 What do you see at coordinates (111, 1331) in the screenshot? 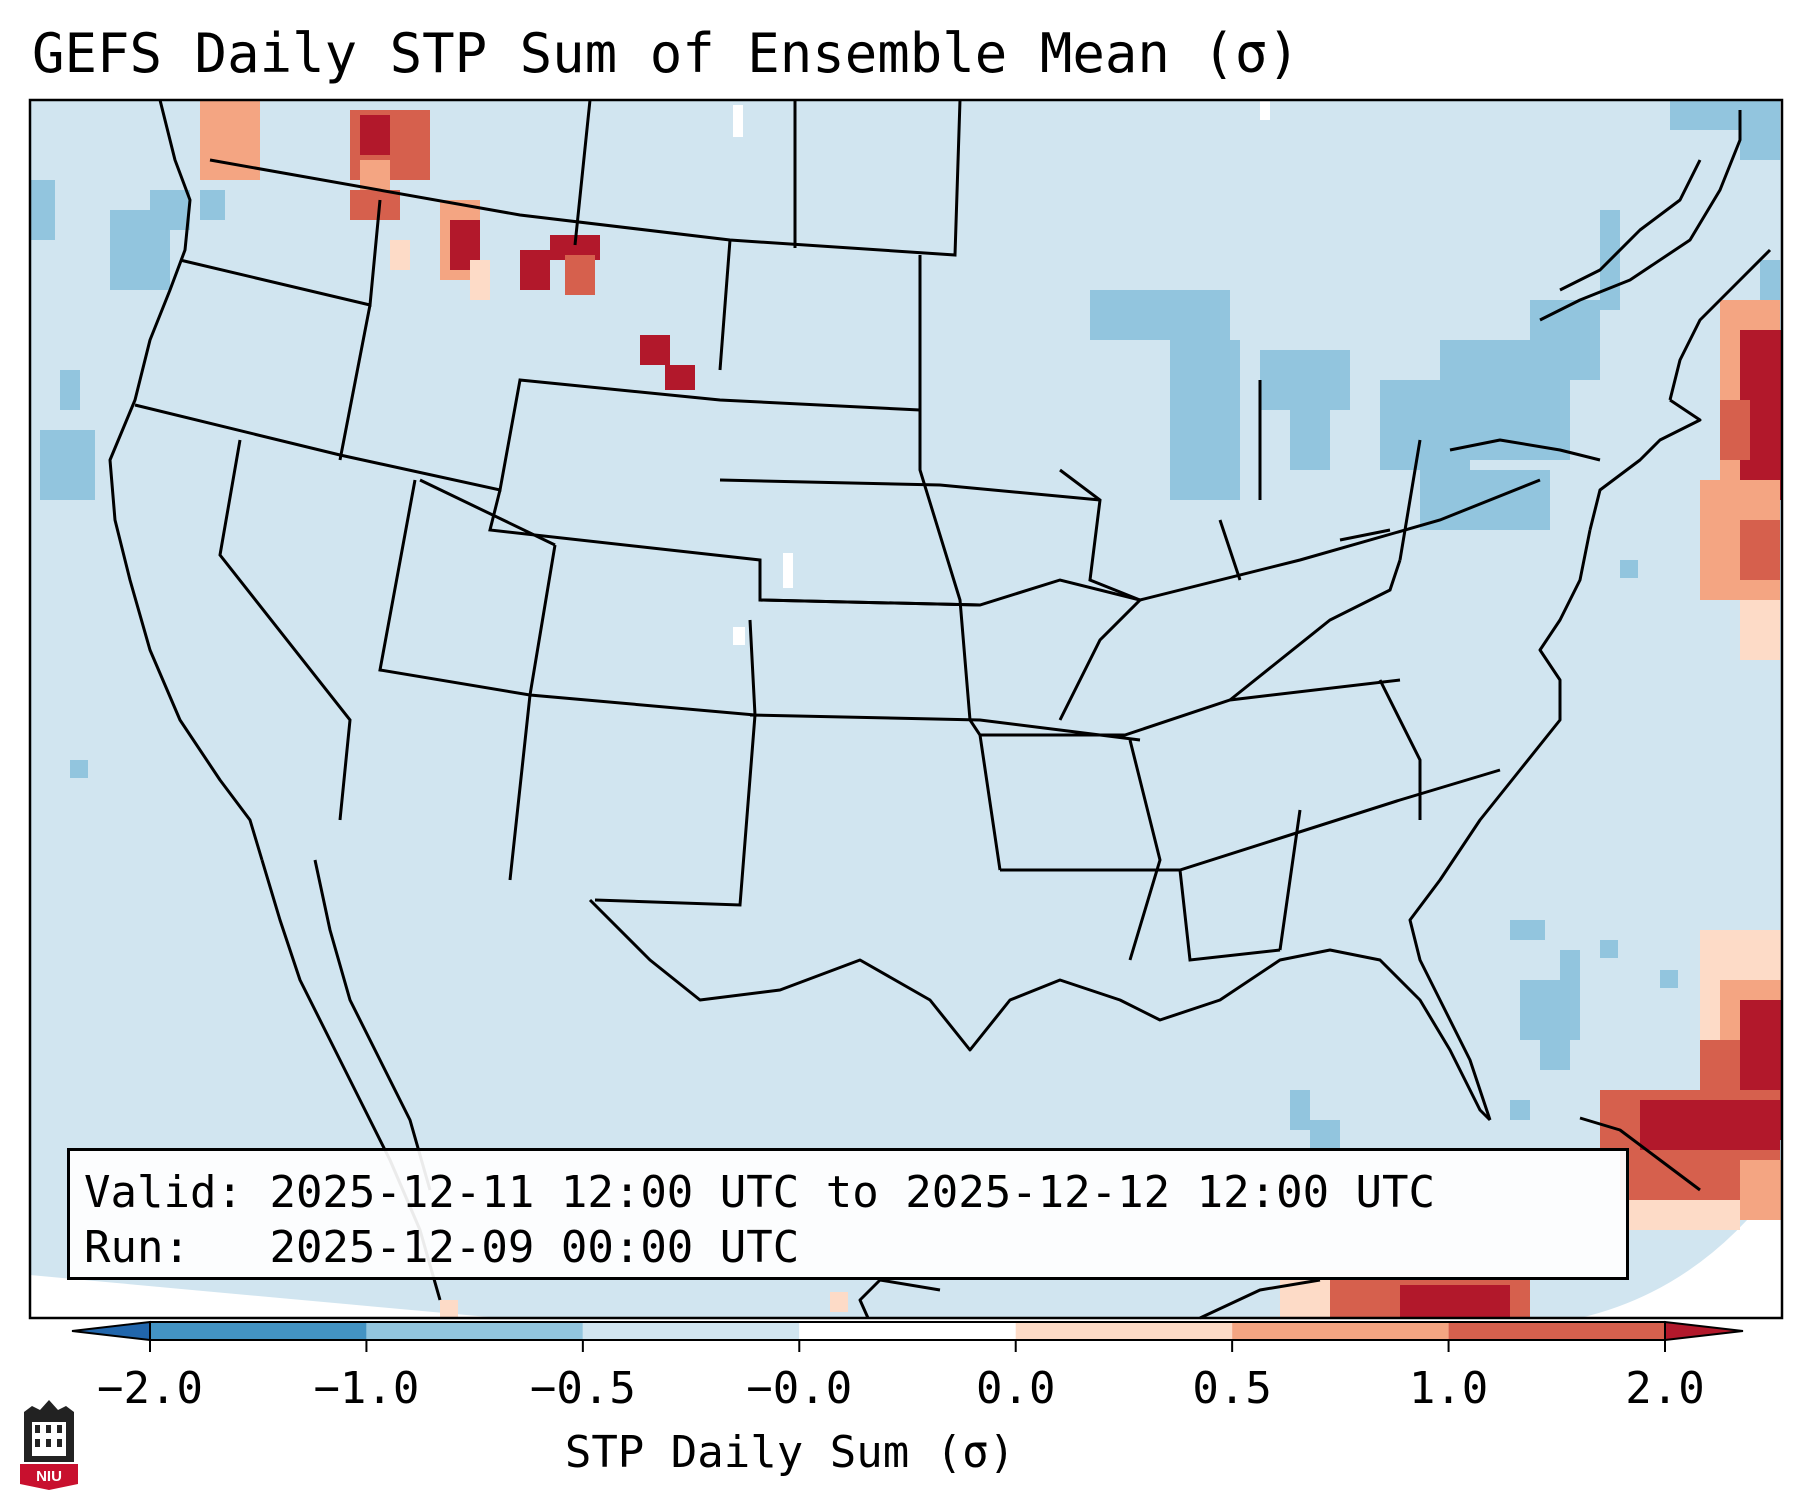
I see `colorbar-extend-under` at bounding box center [111, 1331].